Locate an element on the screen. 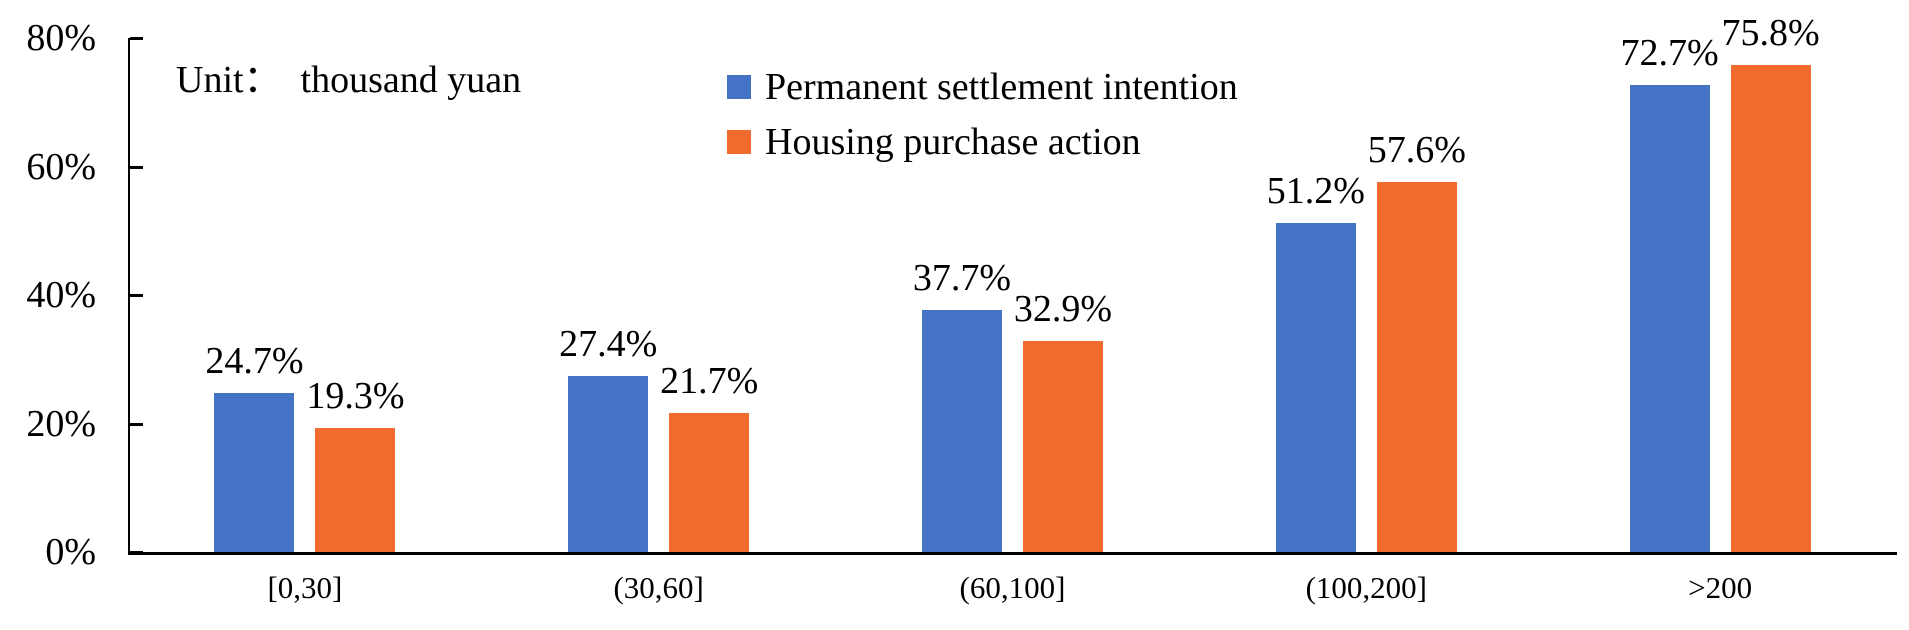 The height and width of the screenshot is (630, 1909). legend-label-permanent-settlement: Permanent settlement intention is located at coordinates (1001, 87).